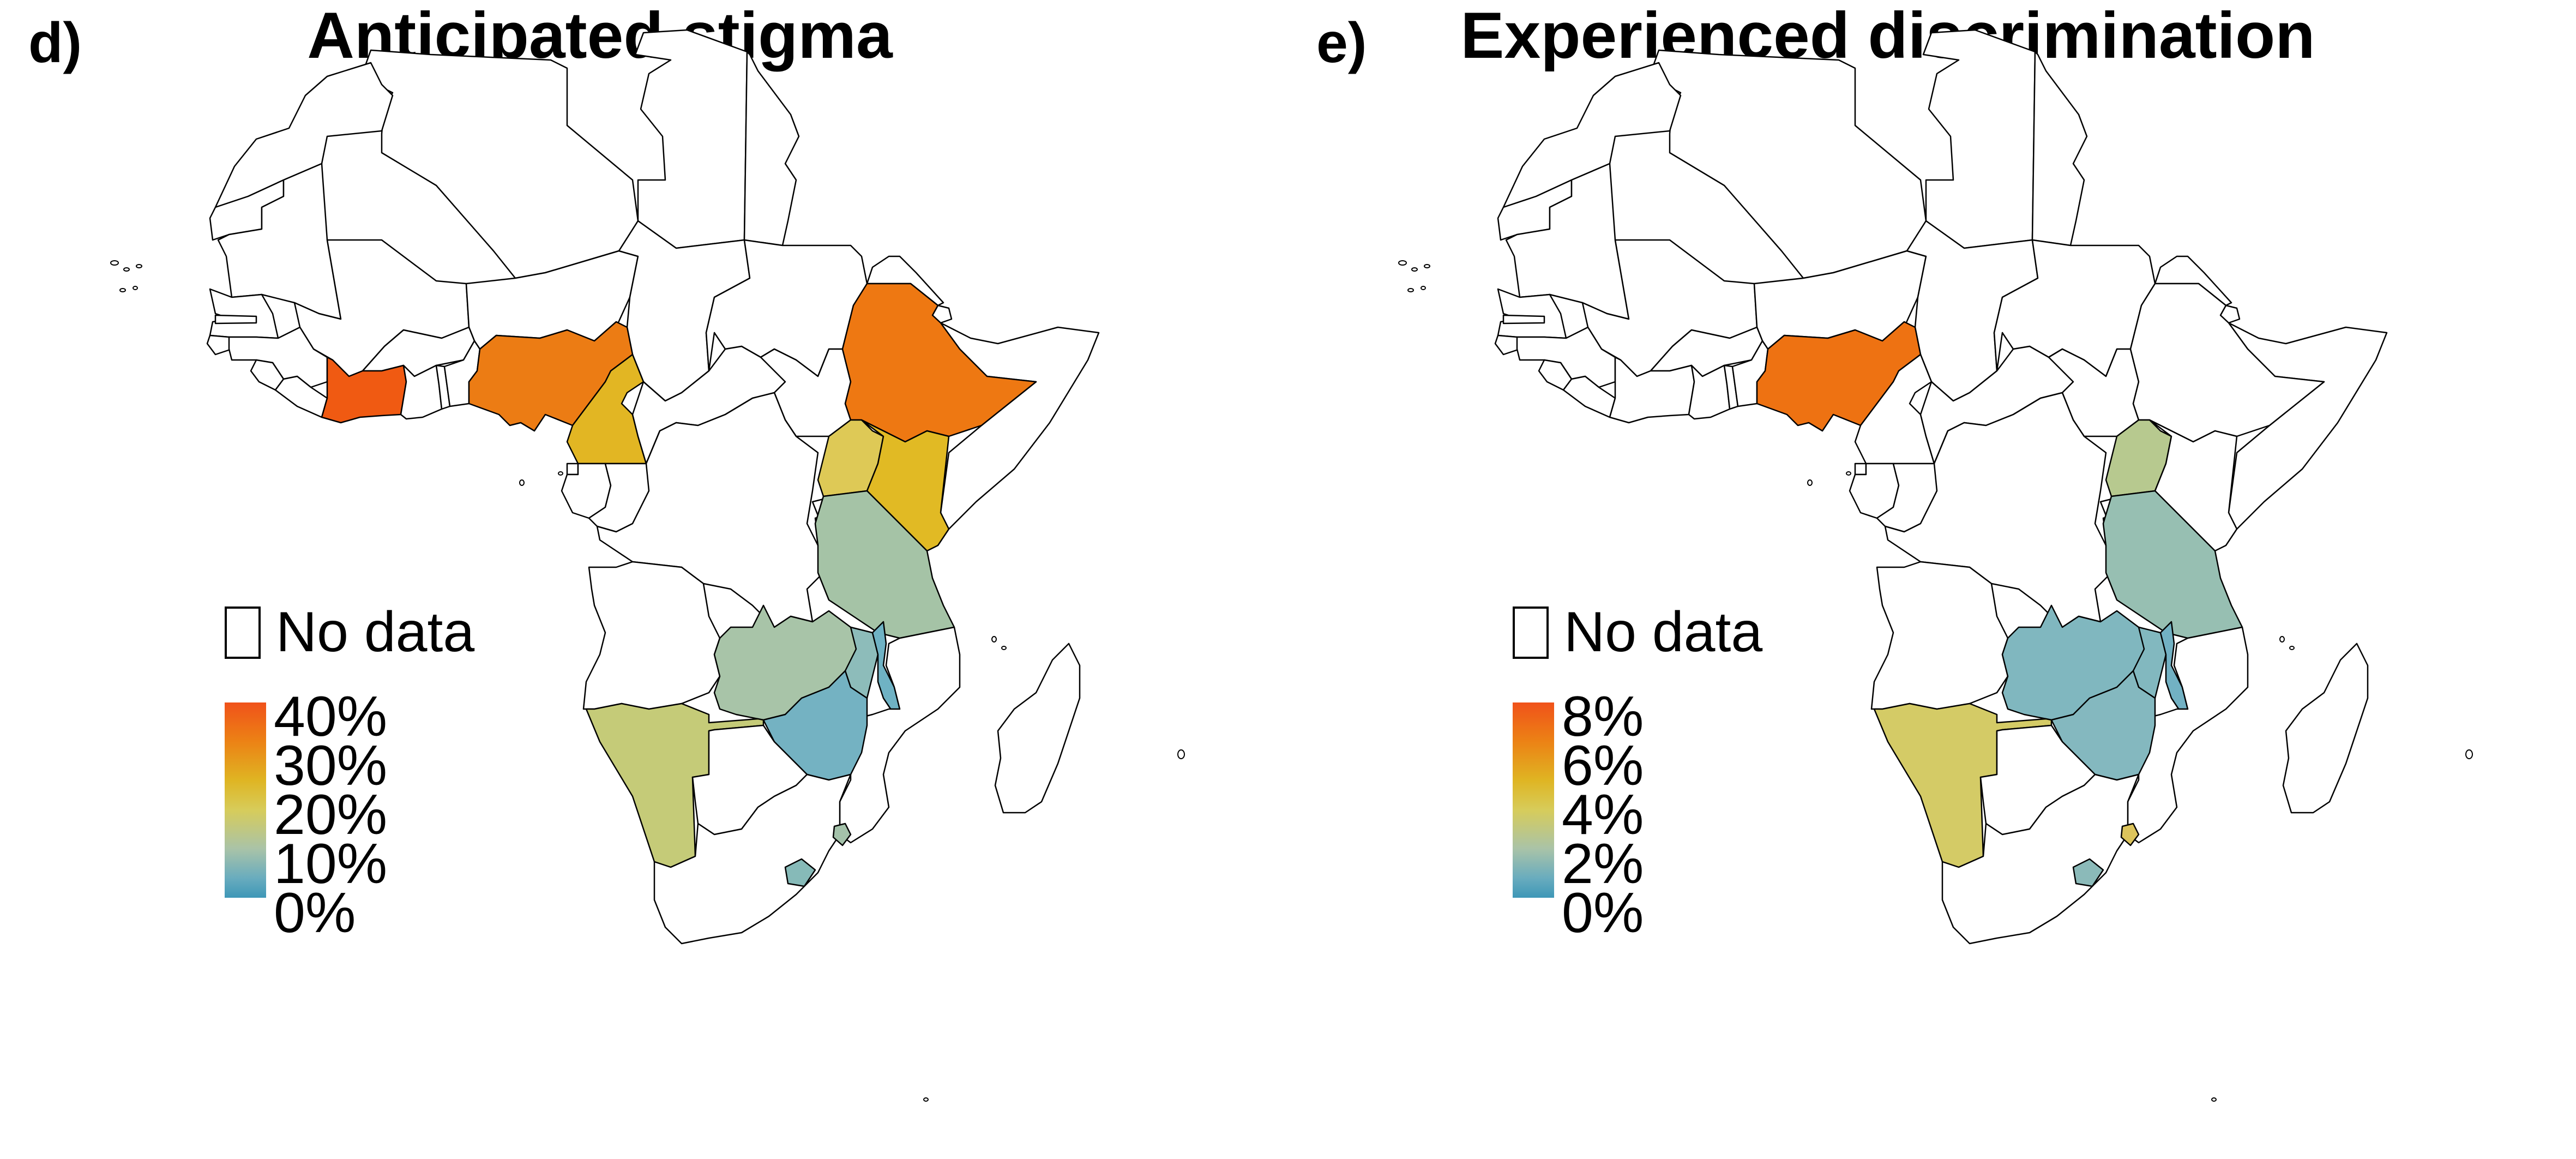  I want to click on legend-tick: 8%, so click(1603, 716).